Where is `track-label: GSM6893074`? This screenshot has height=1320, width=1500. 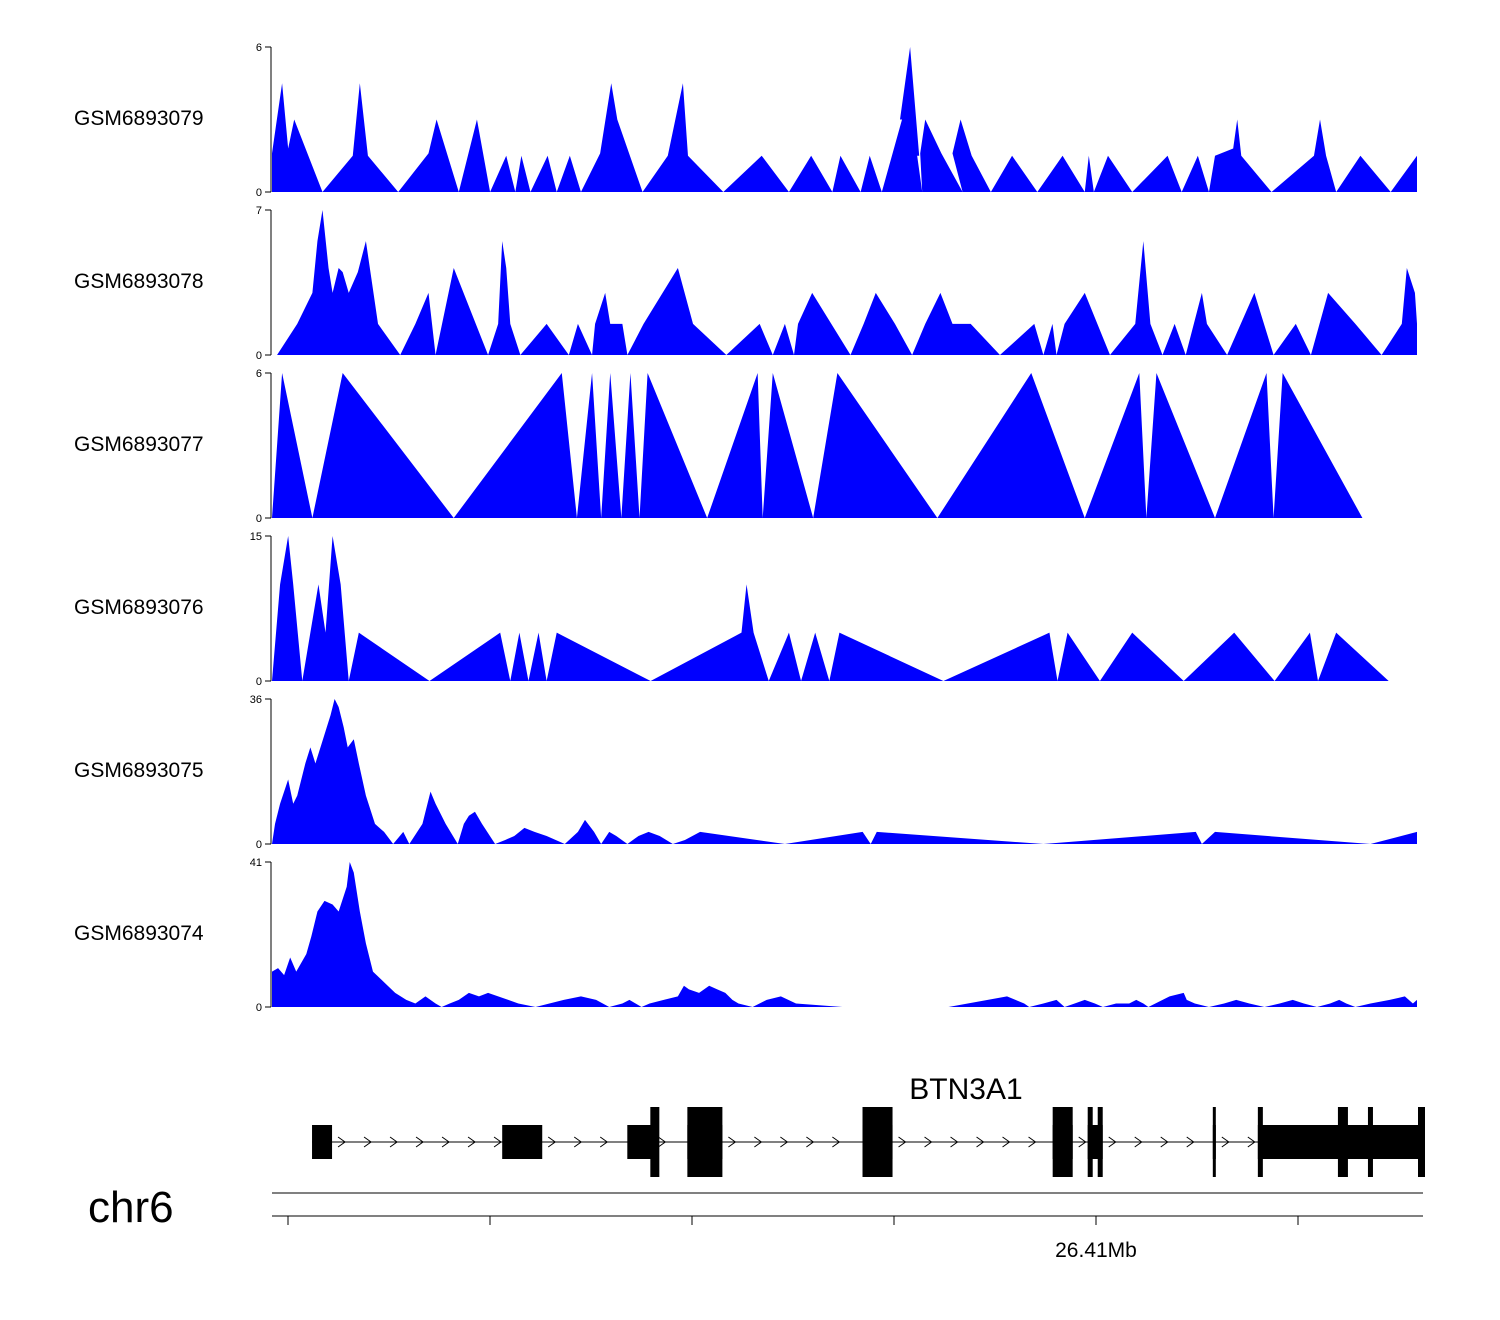
track-label: GSM6893074 is located at coordinates (139, 933).